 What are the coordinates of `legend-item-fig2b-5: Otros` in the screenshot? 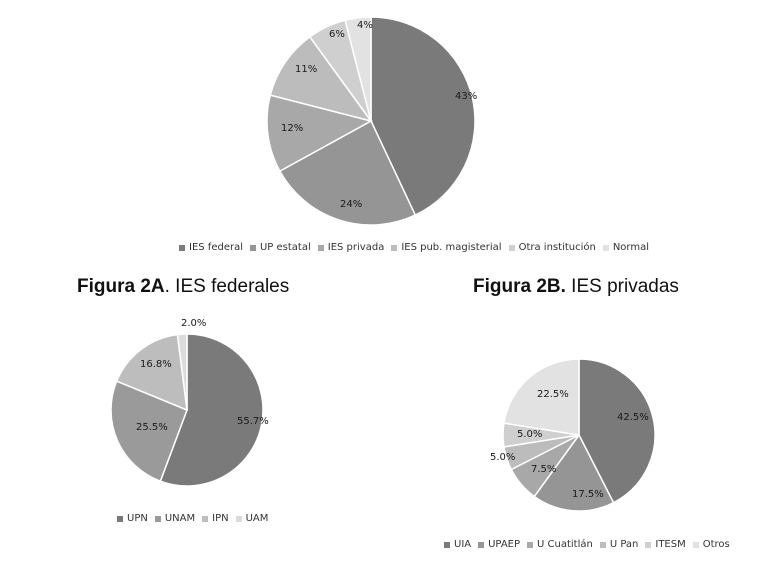 It's located at (711, 544).